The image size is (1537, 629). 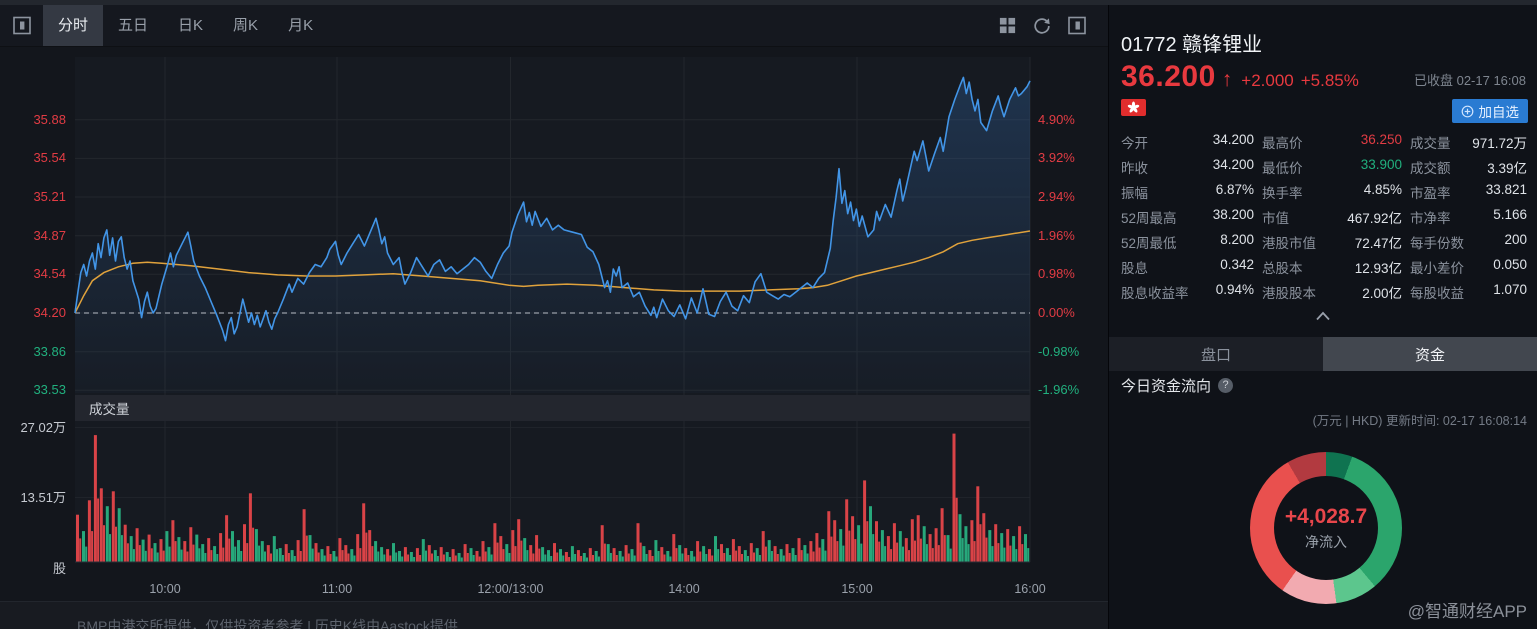 What do you see at coordinates (1510, 264) in the screenshot?
I see `stat-value: 0.050` at bounding box center [1510, 264].